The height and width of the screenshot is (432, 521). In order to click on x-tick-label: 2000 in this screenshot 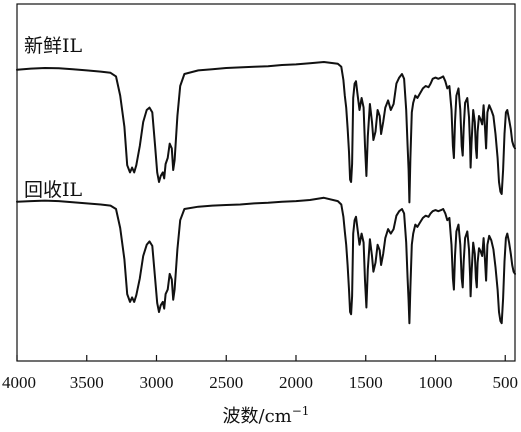, I will do `click(296, 382)`.